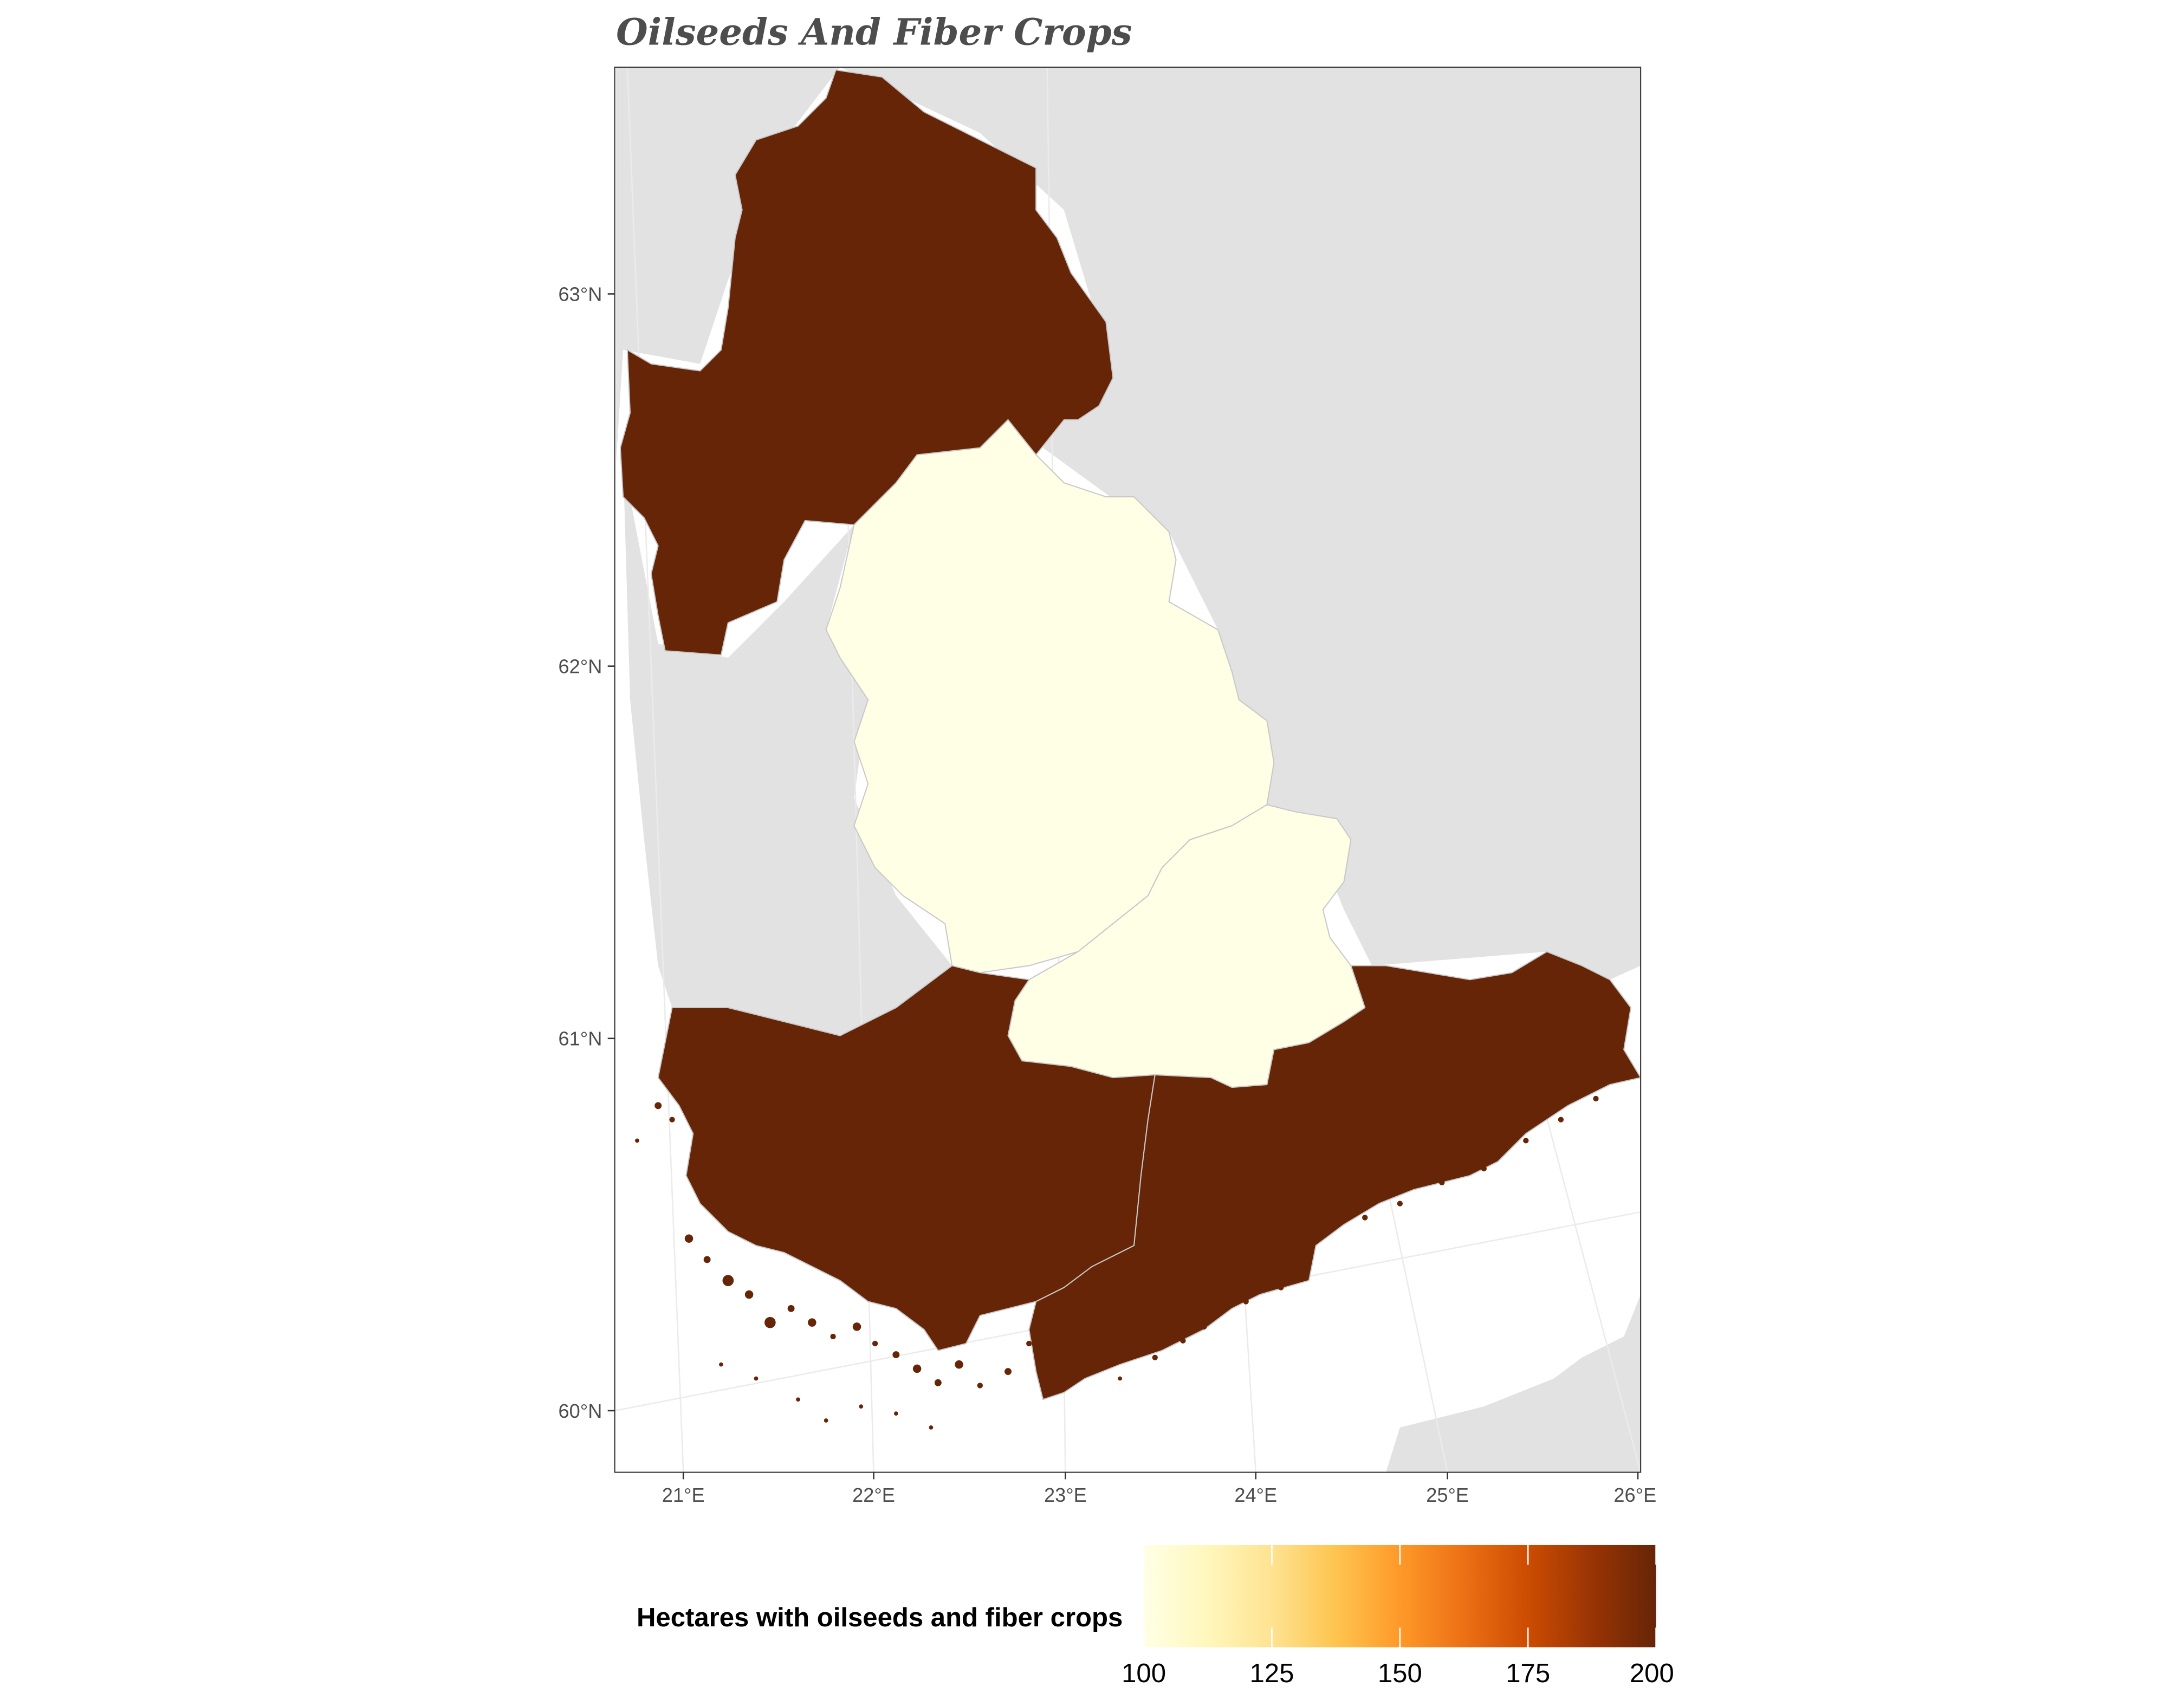  What do you see at coordinates (1159, 1489) in the screenshot?
I see `x-axis: 21°E 22°E 23°E 24°E 25°E 26°E` at bounding box center [1159, 1489].